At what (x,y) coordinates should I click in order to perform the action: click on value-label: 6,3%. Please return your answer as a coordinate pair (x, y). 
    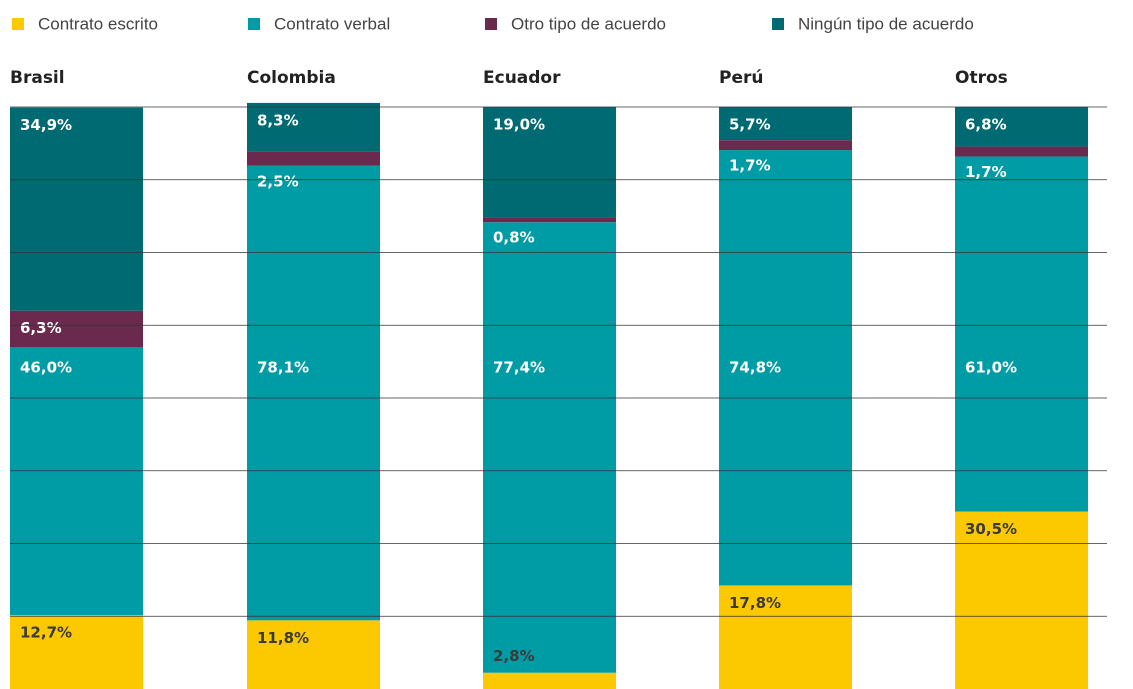
    Looking at the image, I should click on (41, 328).